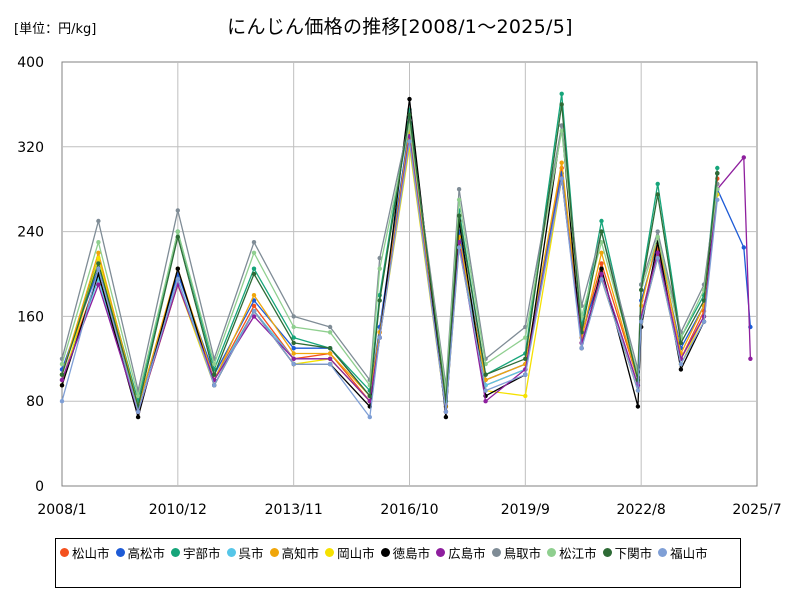 The width and height of the screenshot is (800, 600). Describe the element at coordinates (467, 553) in the screenshot. I see `legend-label: 広島市` at that location.